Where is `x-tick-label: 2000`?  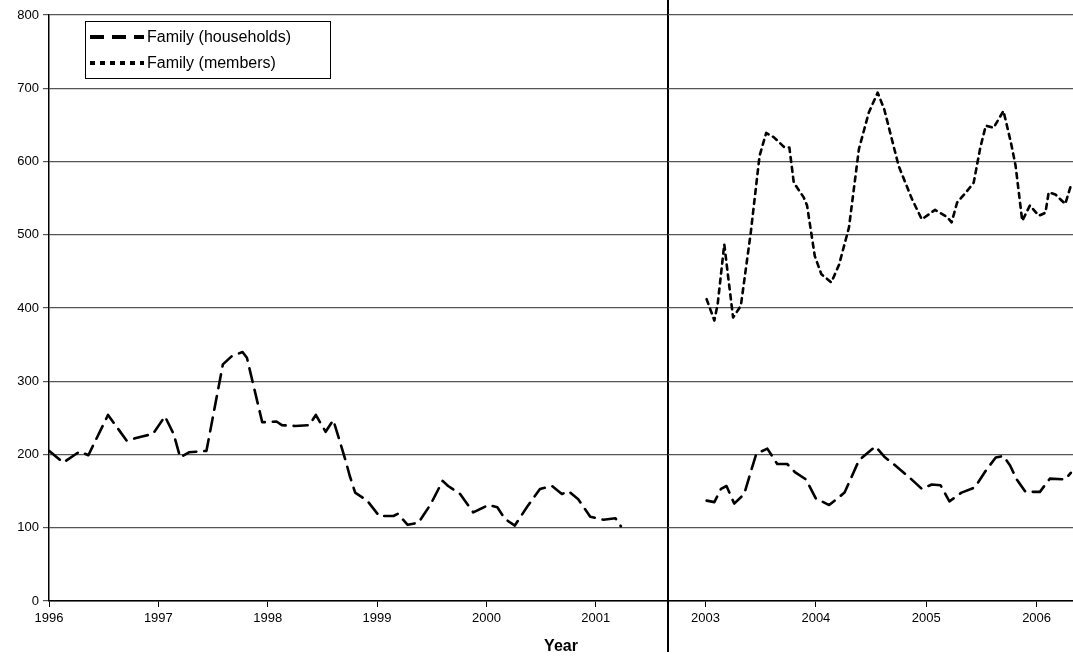 x-tick-label: 2000 is located at coordinates (486, 618).